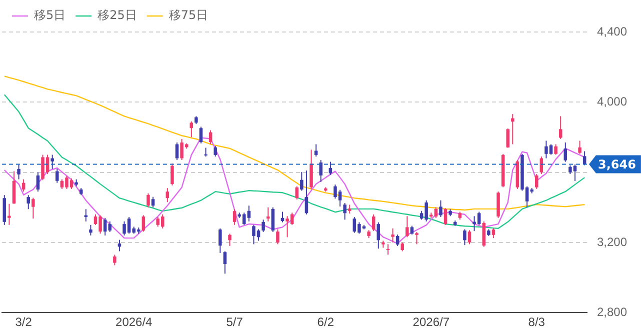 The height and width of the screenshot is (335, 641). Describe the element at coordinates (612, 241) in the screenshot. I see `y-tick-label: 3,200` at that location.